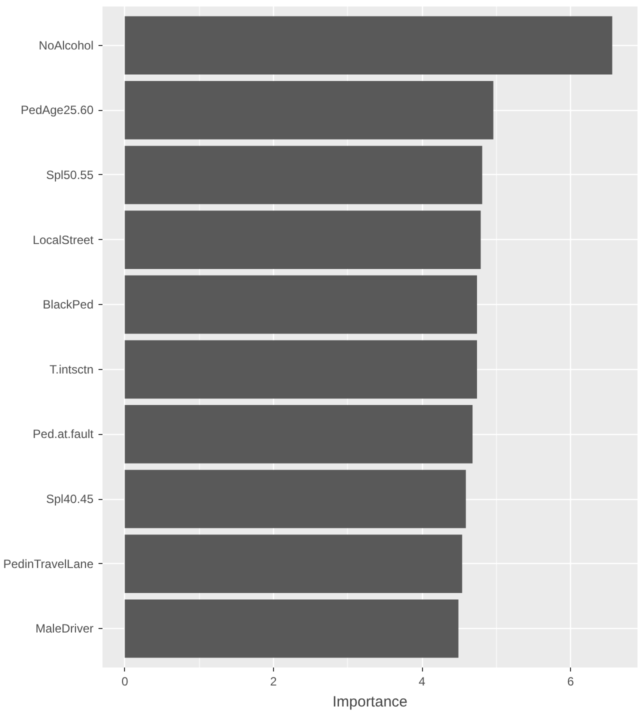  Describe the element at coordinates (71, 369) in the screenshot. I see `y-tick-label: T.intsctn` at that location.